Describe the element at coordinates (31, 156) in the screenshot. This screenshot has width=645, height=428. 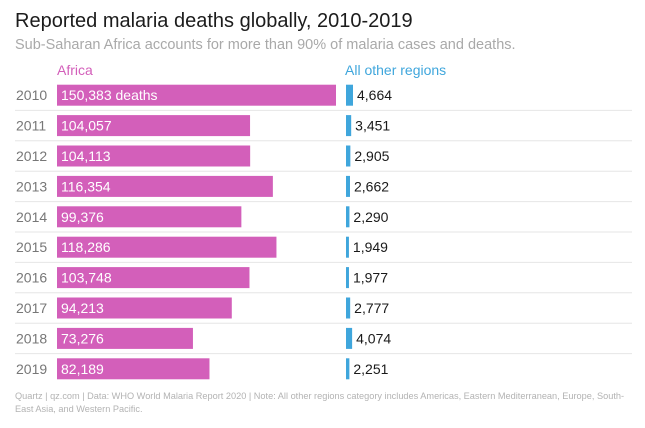
I see `year-label: 2012` at that location.